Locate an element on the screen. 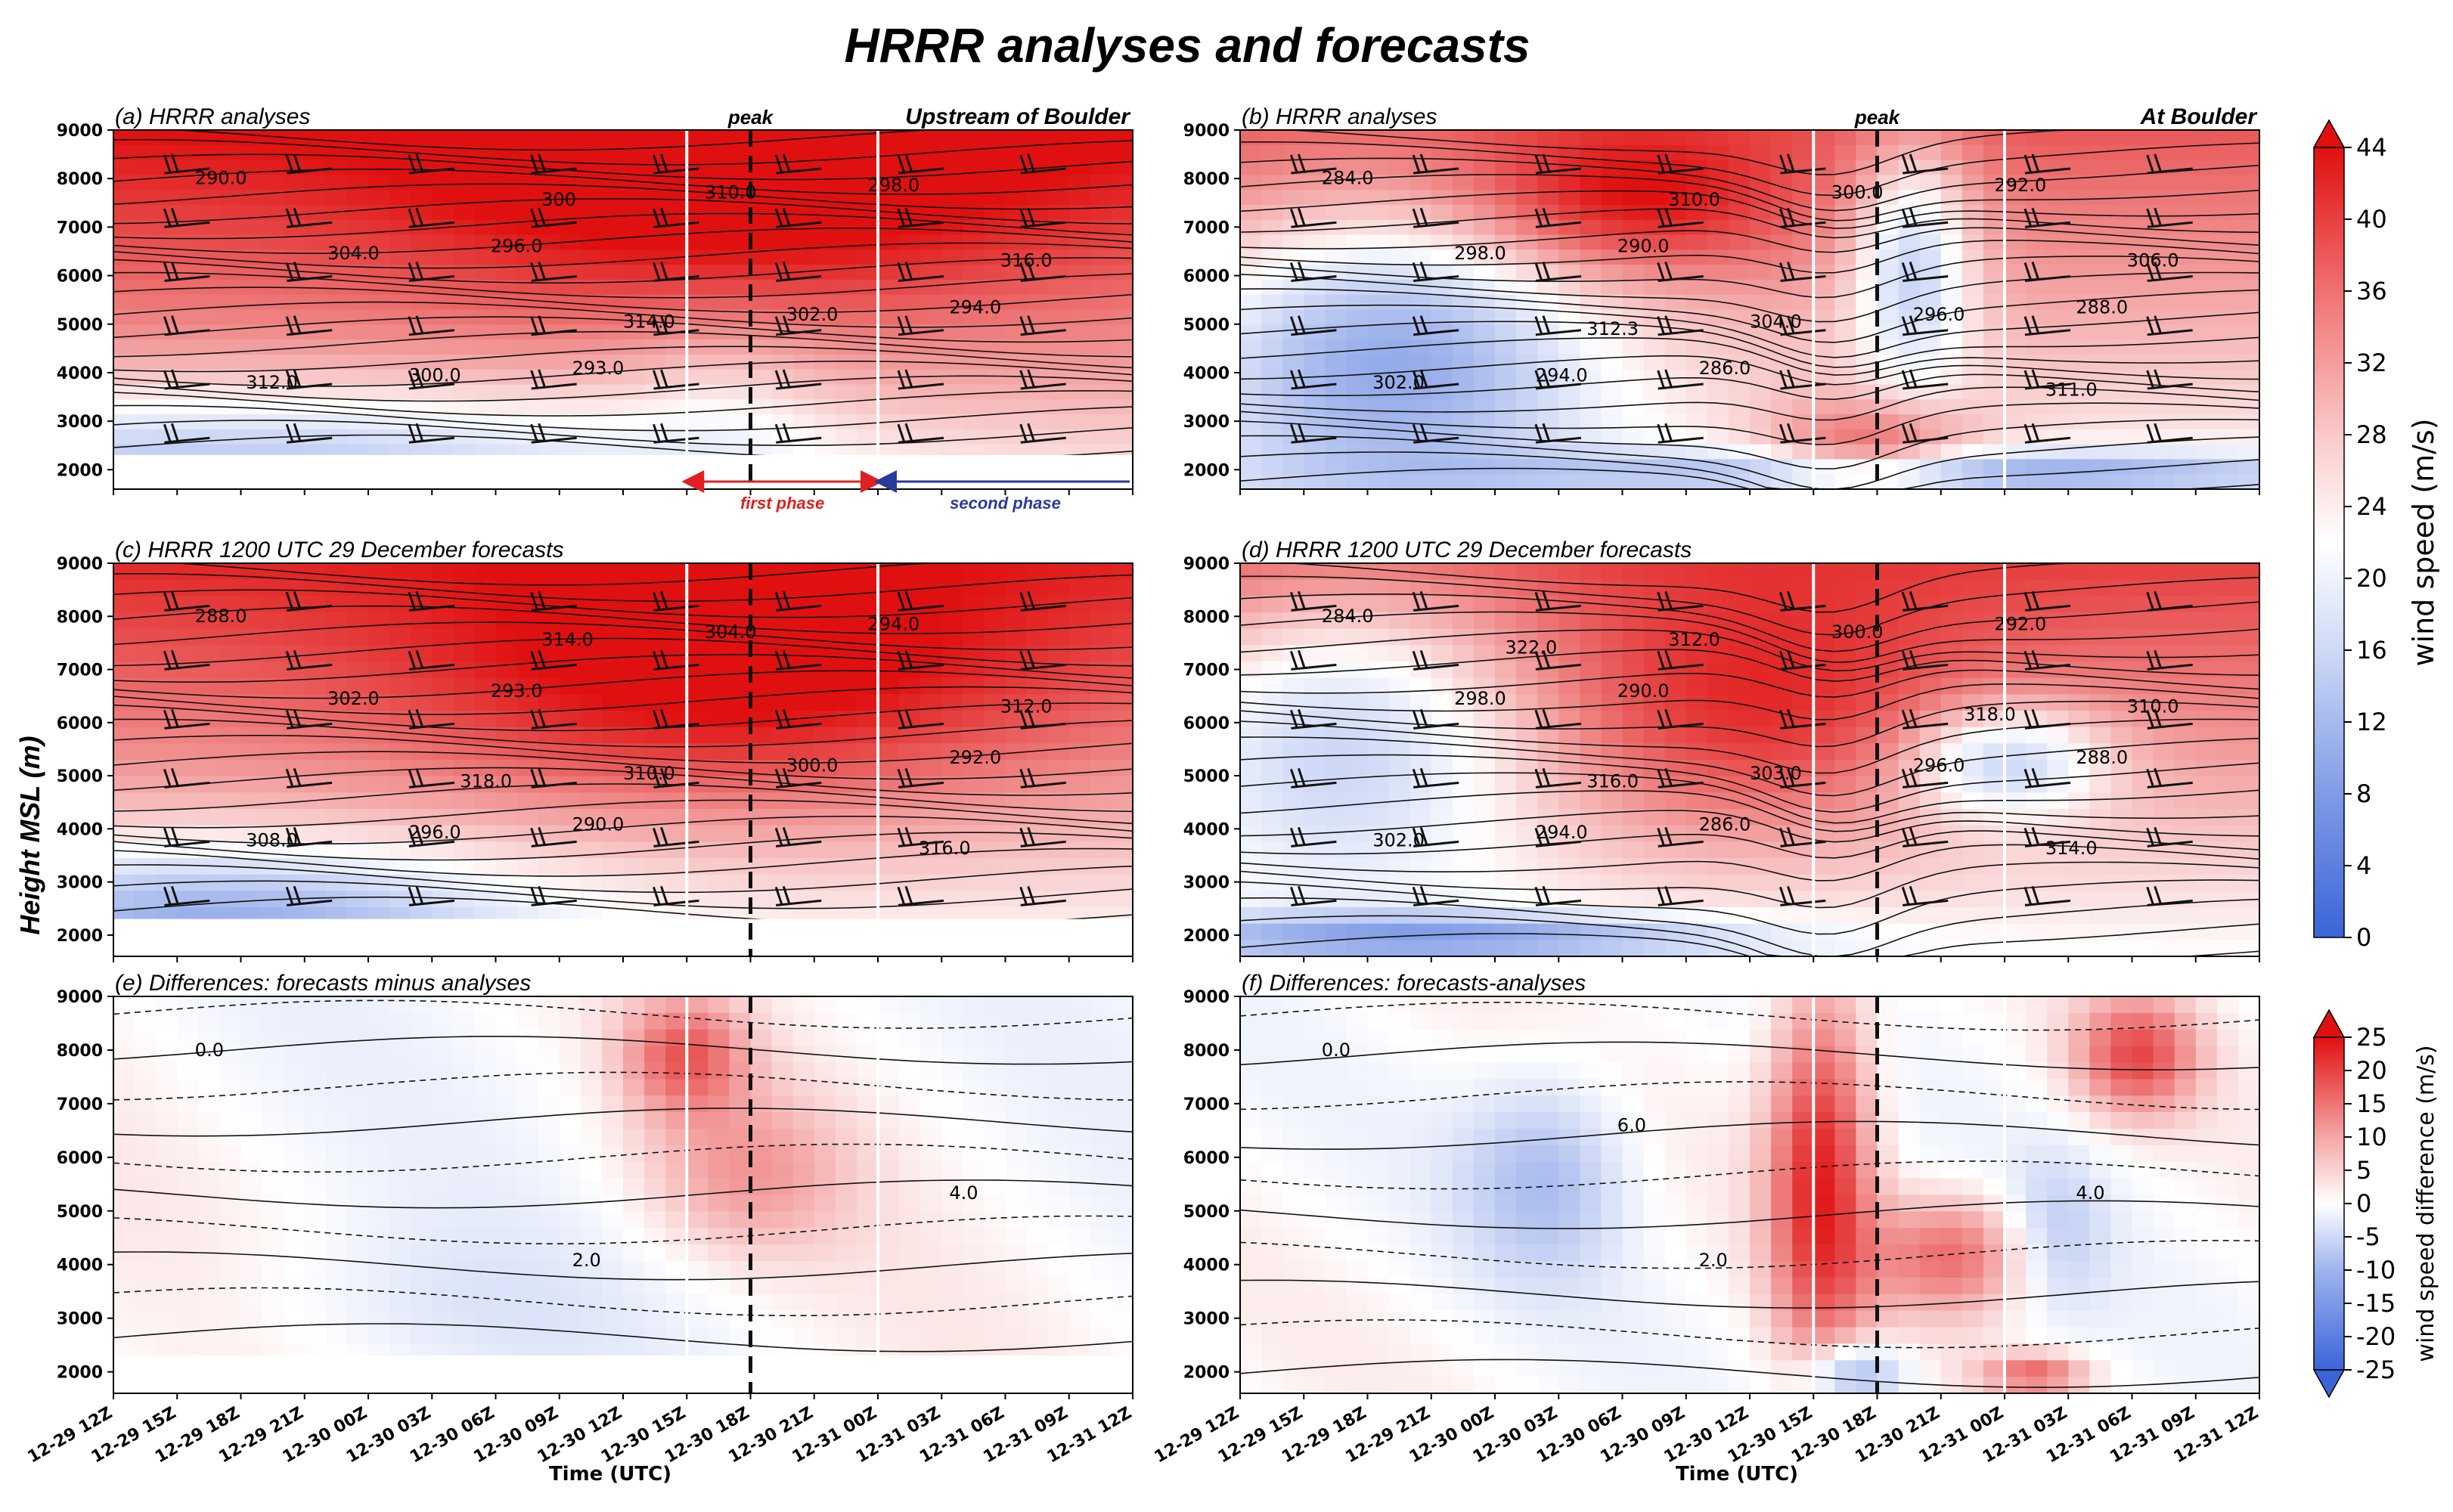  y-axis-label: Height MSL (m) is located at coordinates (30, 835).